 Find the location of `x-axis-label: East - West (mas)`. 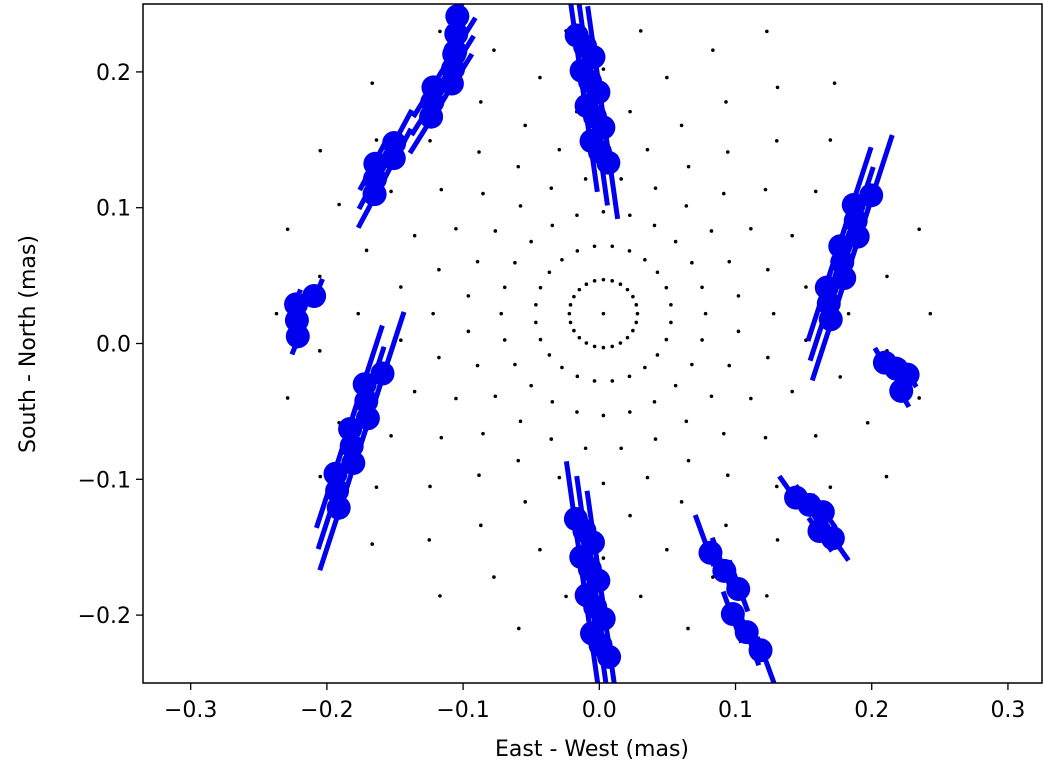

x-axis-label: East - West (mas) is located at coordinates (592, 749).